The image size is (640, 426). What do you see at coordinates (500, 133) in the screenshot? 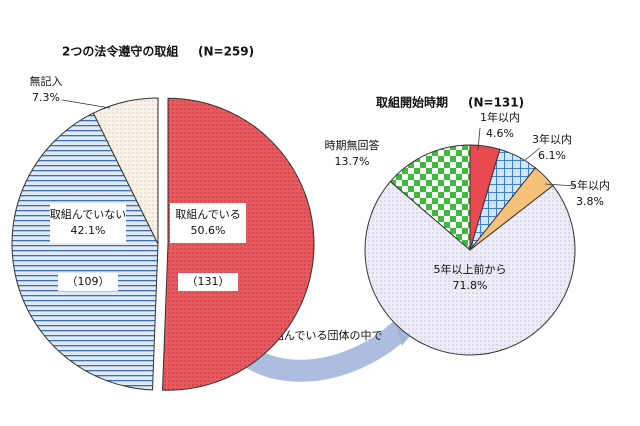
I see `value-label: 4.6%` at bounding box center [500, 133].